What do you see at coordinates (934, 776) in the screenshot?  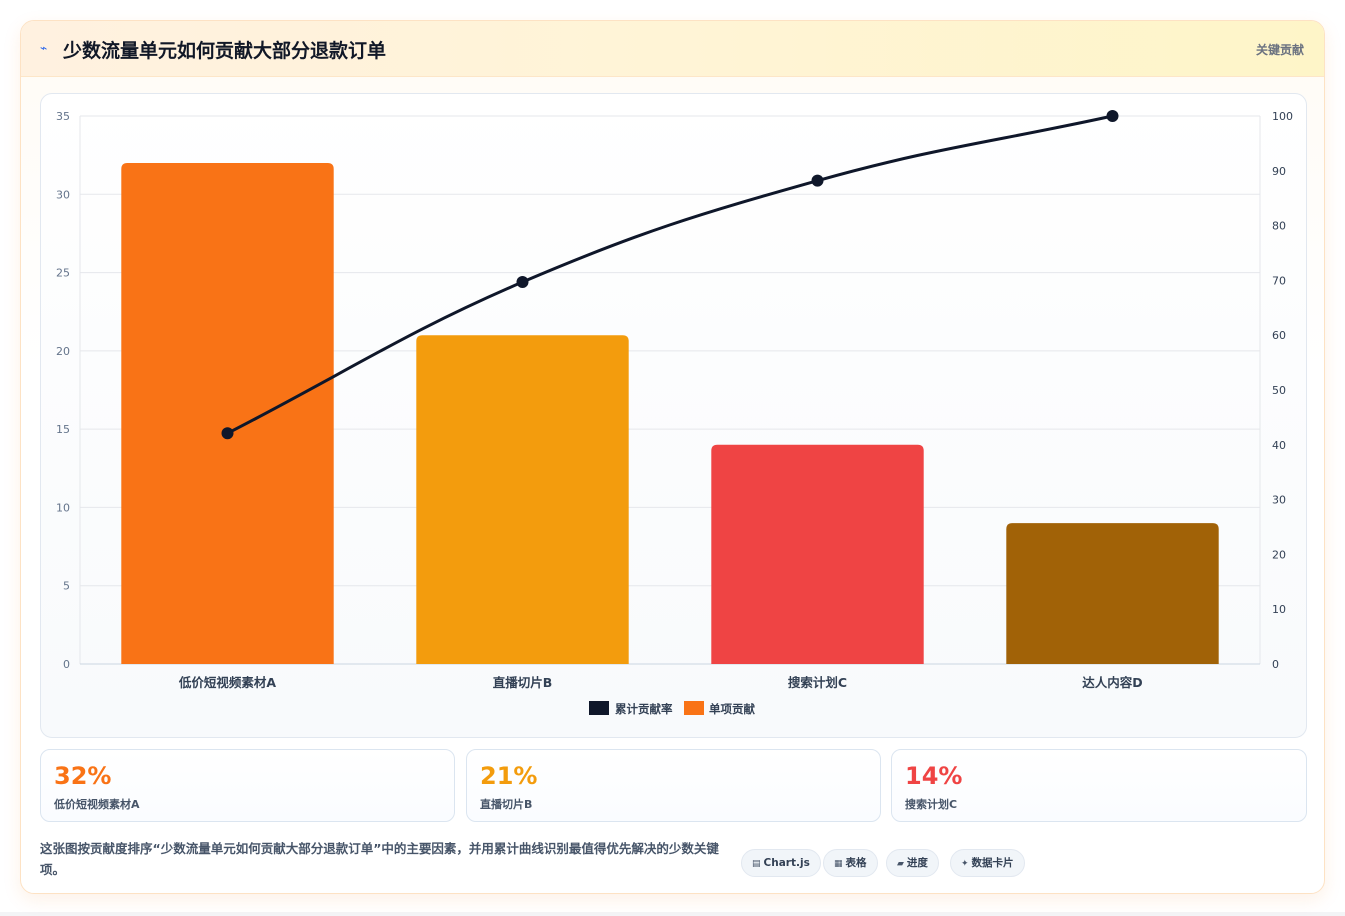 I see `stat-value: 14%` at bounding box center [934, 776].